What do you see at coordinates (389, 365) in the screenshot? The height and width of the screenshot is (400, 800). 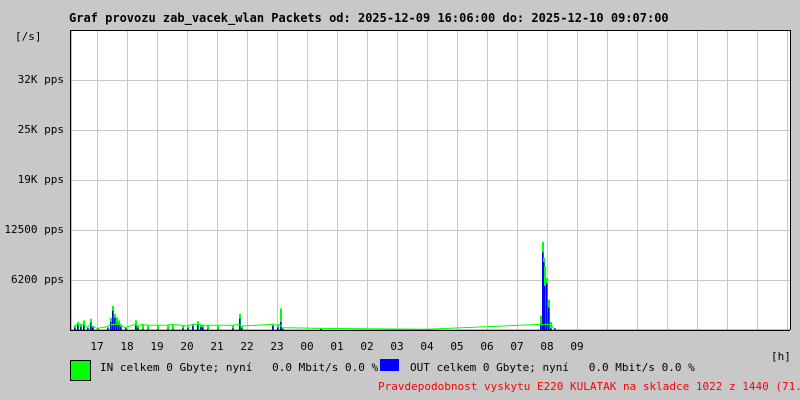 I see `legend-out-swatch` at bounding box center [389, 365].